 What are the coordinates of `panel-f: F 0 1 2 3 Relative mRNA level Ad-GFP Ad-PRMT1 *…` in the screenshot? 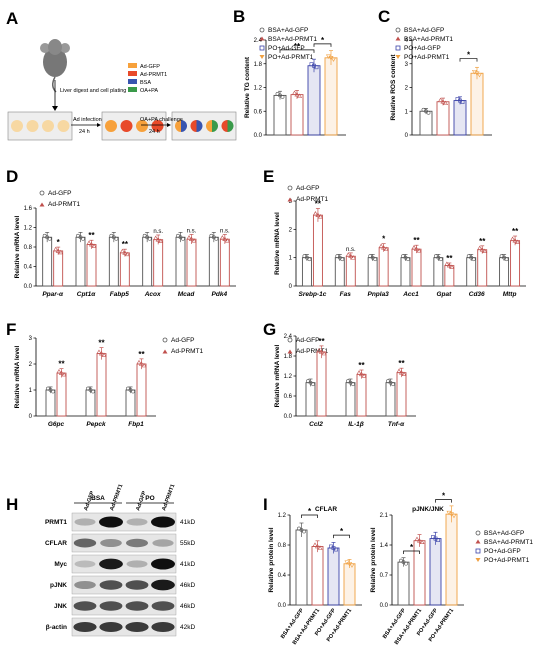 It's located at (105, 374).